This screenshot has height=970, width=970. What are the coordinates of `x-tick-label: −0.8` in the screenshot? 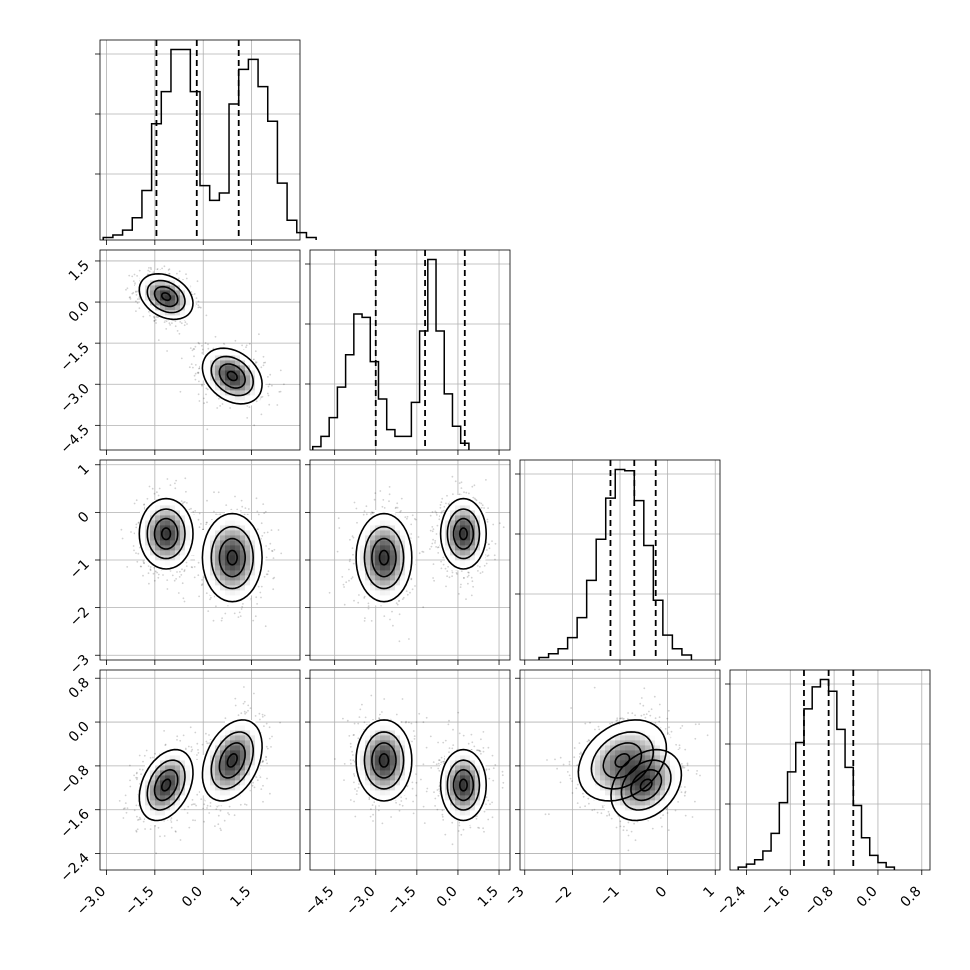 It's located at (819, 901).